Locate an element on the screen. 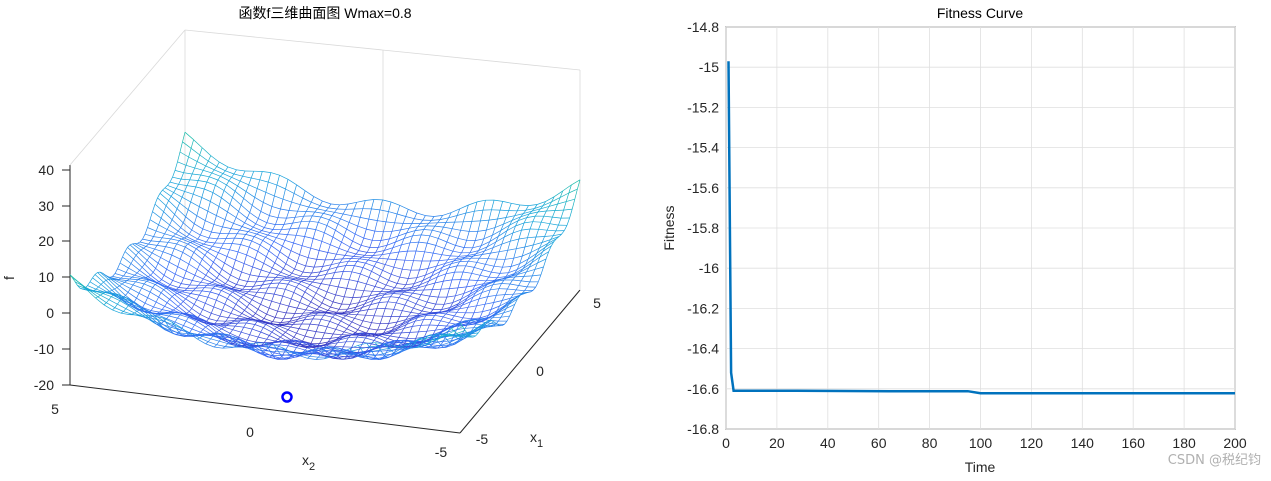  z-tick-label: 0 is located at coordinates (50, 313).